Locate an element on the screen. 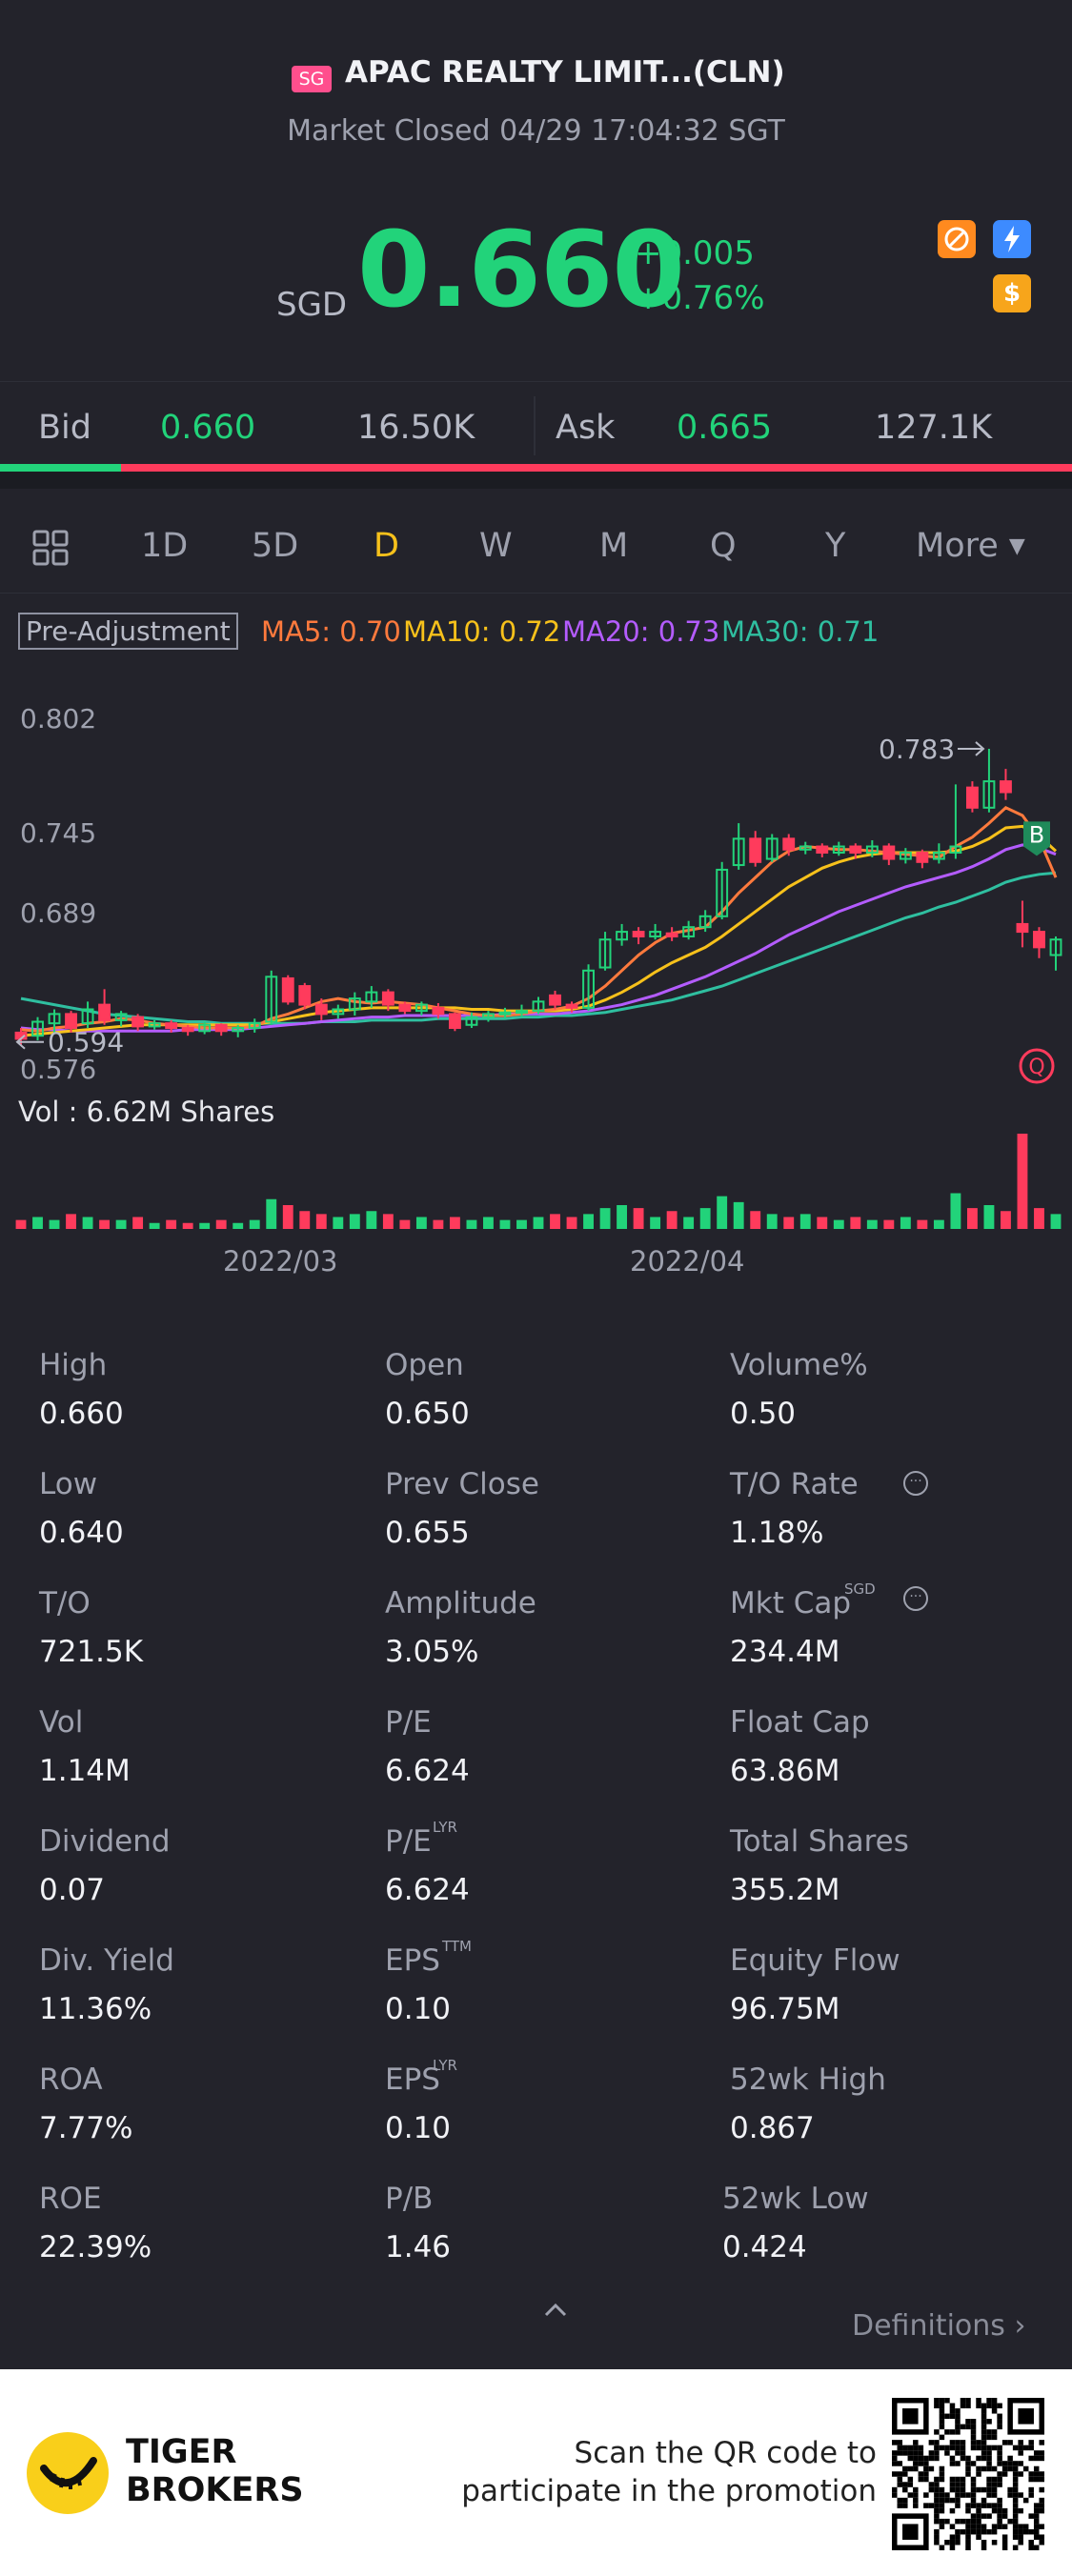  ask-size: 127.1K is located at coordinates (934, 428).